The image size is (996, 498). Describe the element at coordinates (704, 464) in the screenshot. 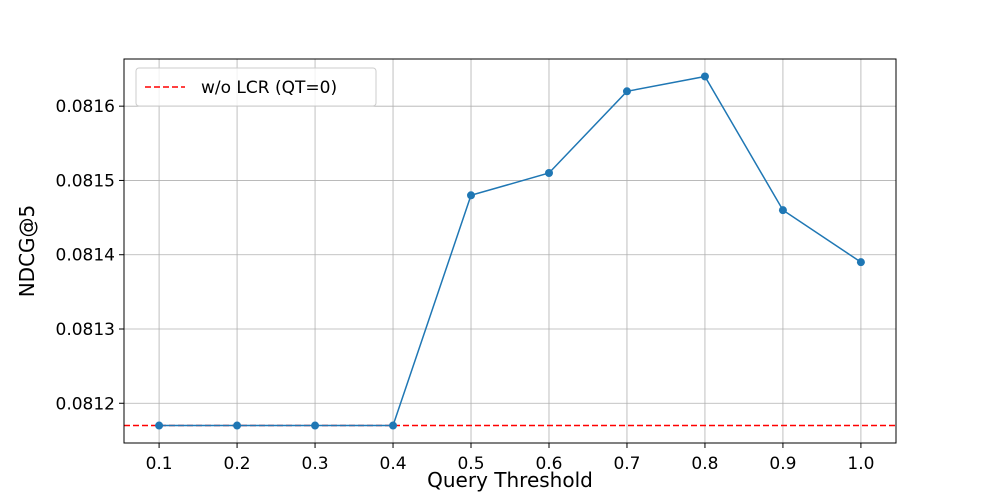

I see `x-tick-label: 0.8` at that location.